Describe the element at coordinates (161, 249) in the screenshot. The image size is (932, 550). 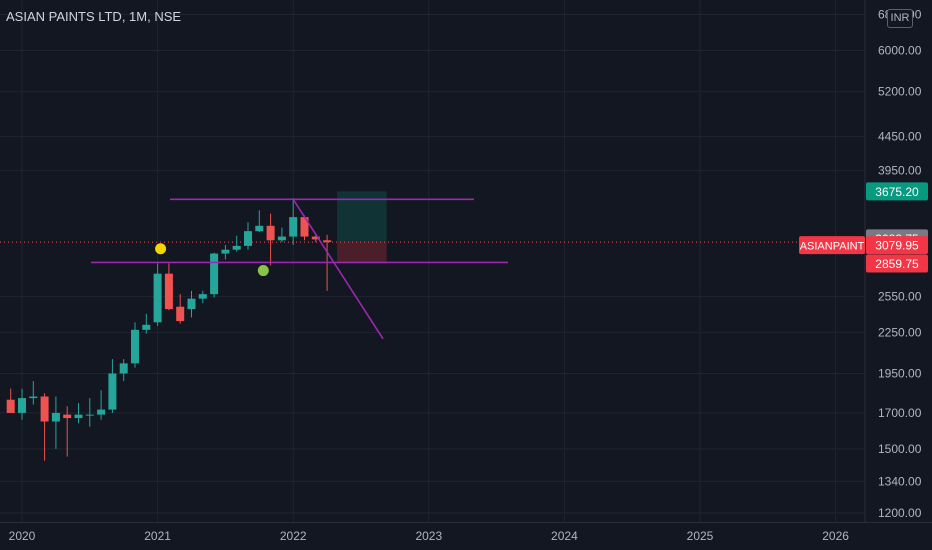
I see `marker-yellow-dot` at that location.